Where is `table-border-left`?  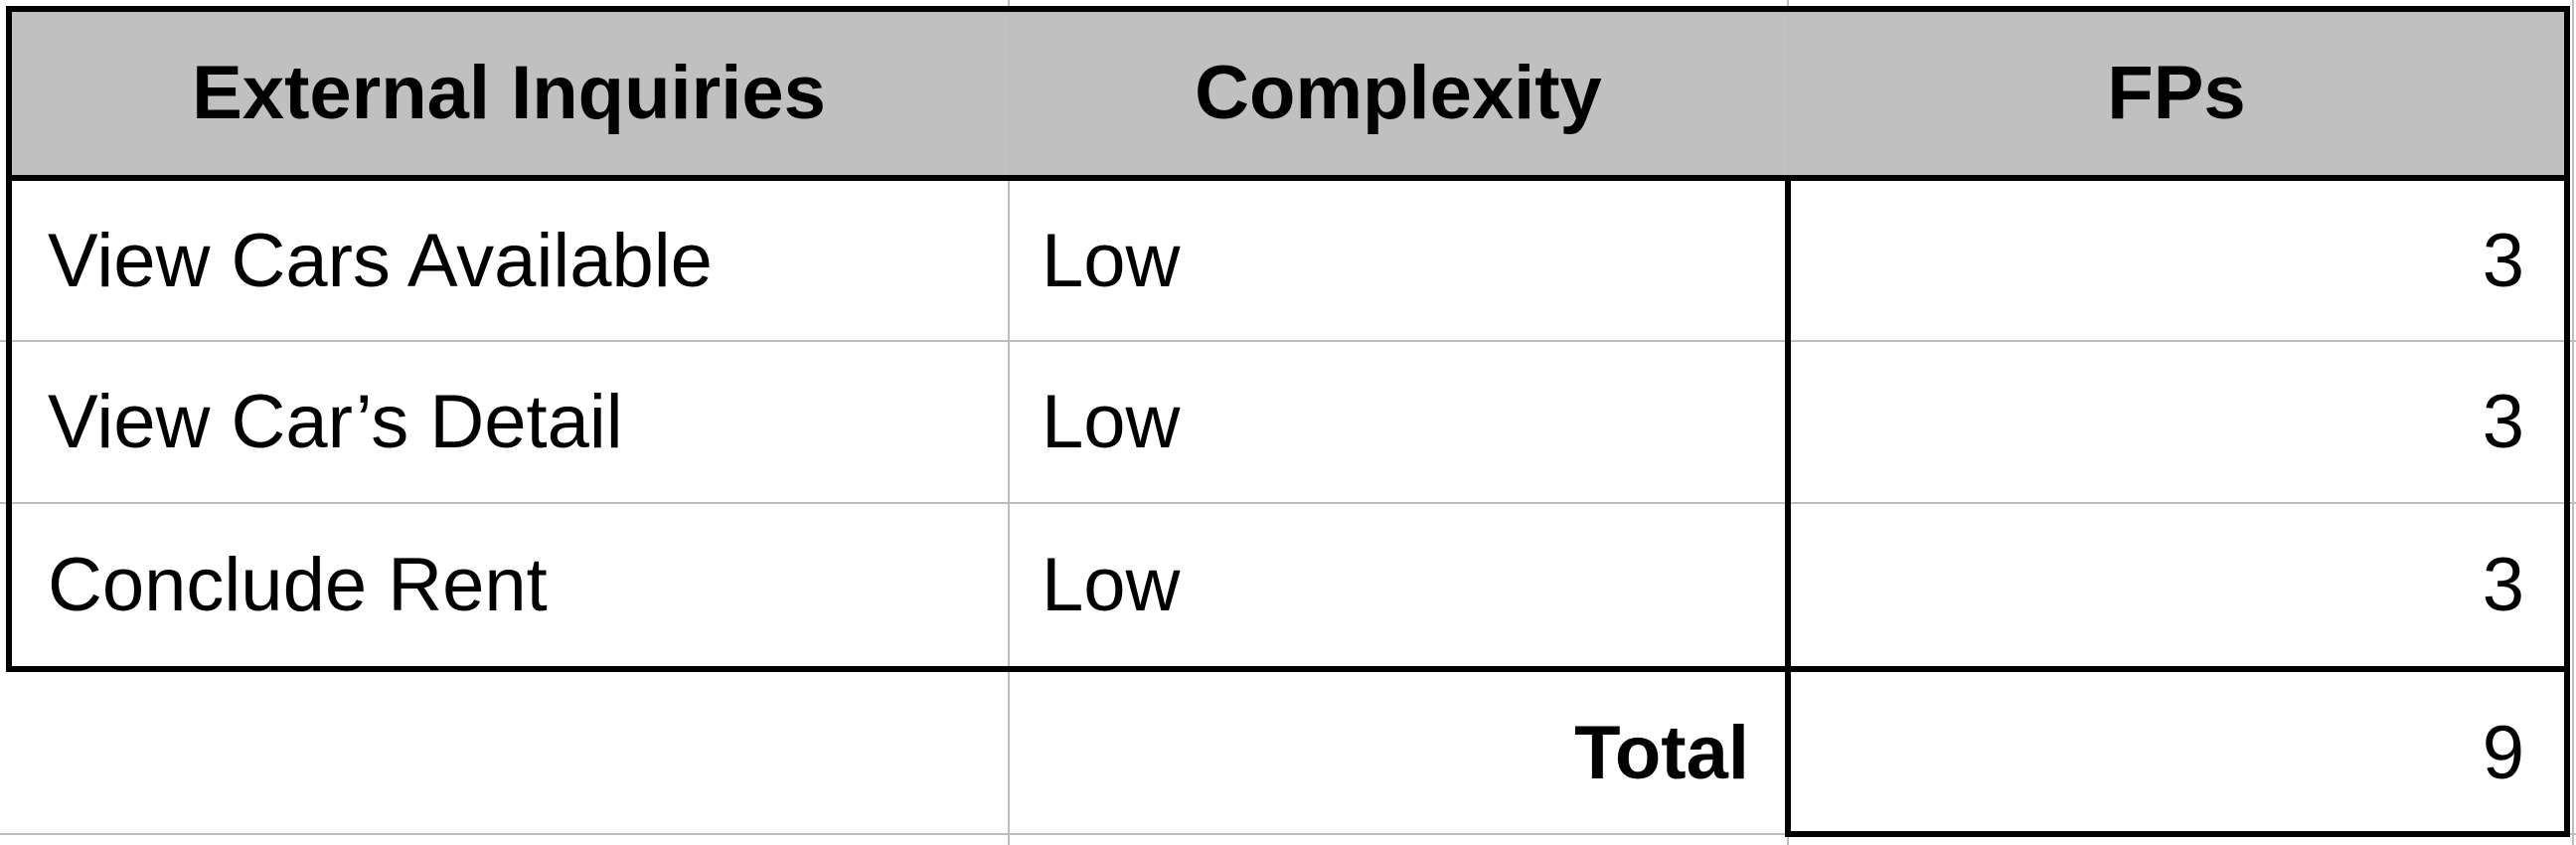 table-border-left is located at coordinates (9, 339).